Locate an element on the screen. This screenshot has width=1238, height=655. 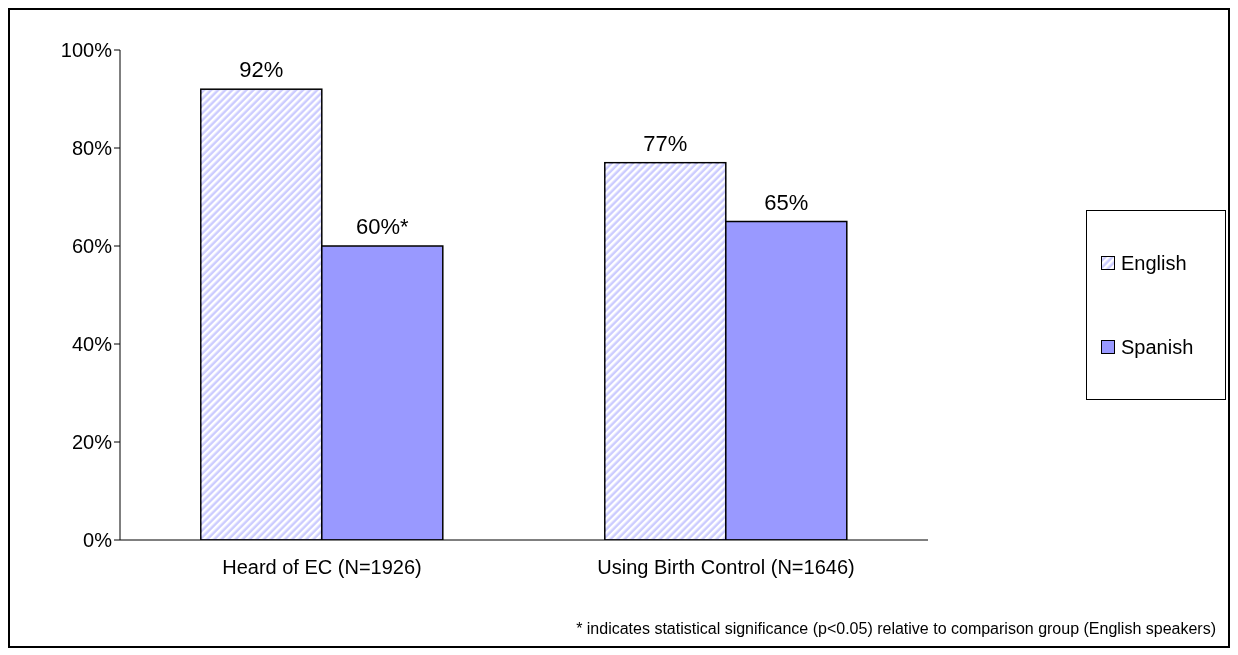
y-tick-label: 60% is located at coordinates (92, 246).